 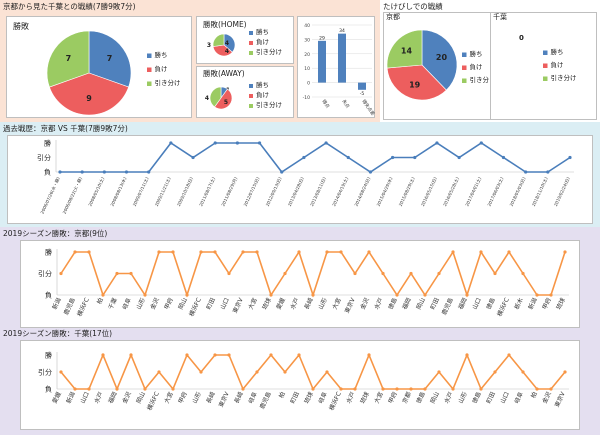 What do you see at coordinates (392, 397) in the screenshot?
I see `chiba-2019-x-label-24: 甲府` at bounding box center [392, 397].